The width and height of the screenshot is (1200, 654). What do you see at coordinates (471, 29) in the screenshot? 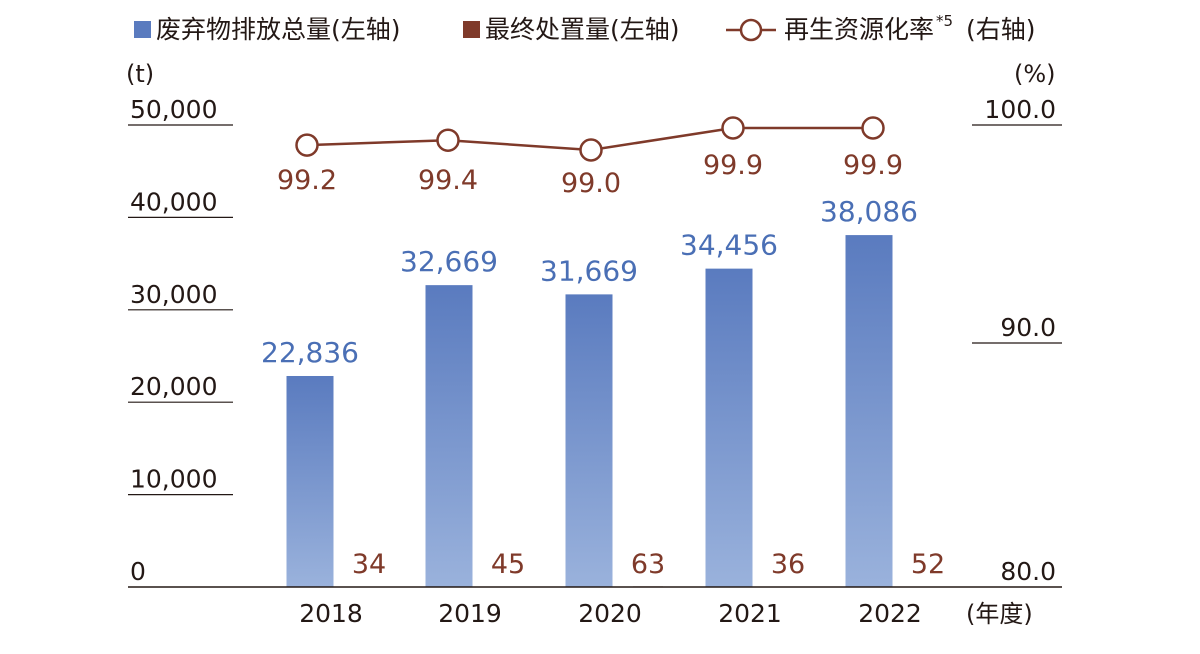
I see `legend-final-swatch` at bounding box center [471, 29].